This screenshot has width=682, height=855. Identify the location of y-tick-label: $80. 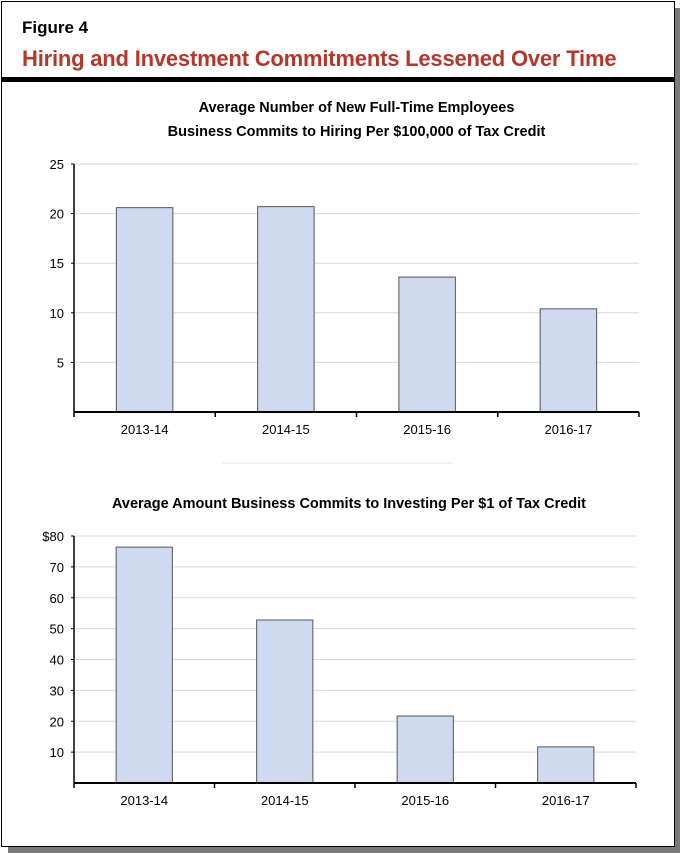
(53, 536).